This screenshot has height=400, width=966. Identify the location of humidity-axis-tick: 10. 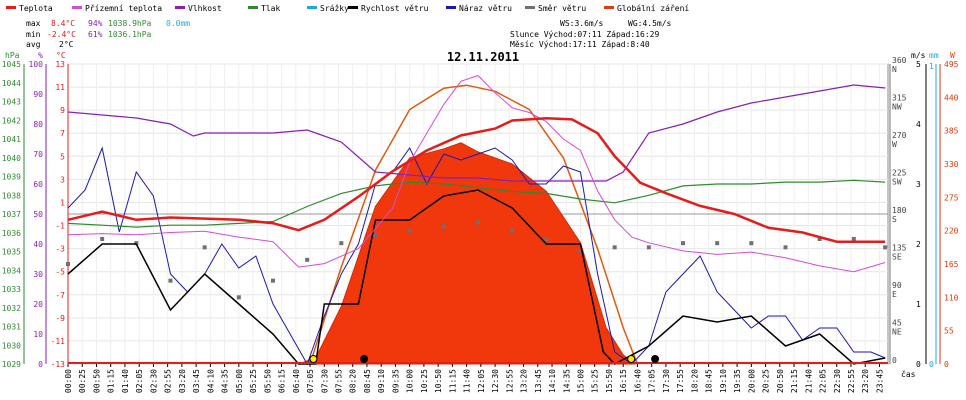
(38, 334).